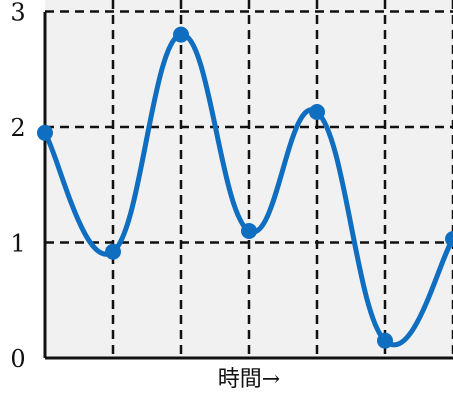  I want to click on y-tick-label-2: 2, so click(17, 128).